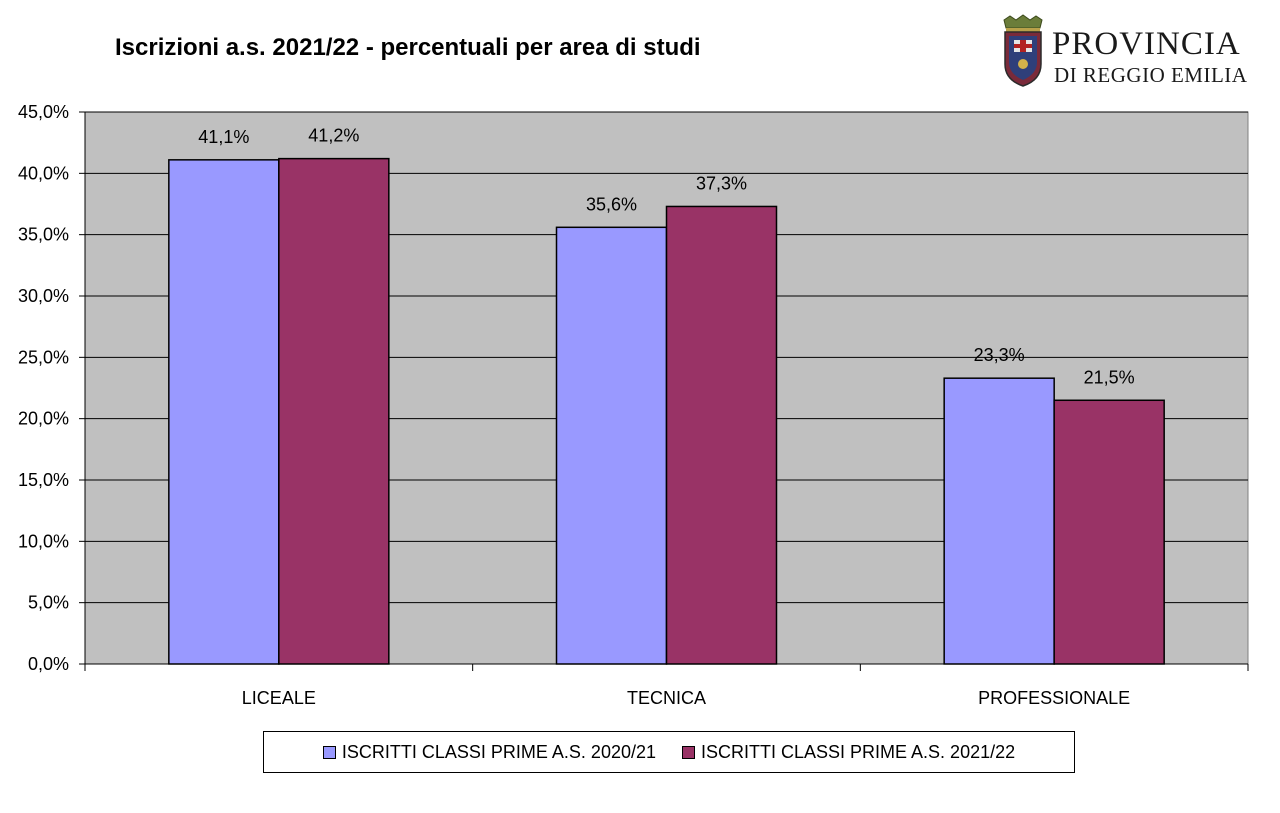 The height and width of the screenshot is (813, 1280). What do you see at coordinates (223, 137) in the screenshot?
I see `data-label: 41,1%` at bounding box center [223, 137].